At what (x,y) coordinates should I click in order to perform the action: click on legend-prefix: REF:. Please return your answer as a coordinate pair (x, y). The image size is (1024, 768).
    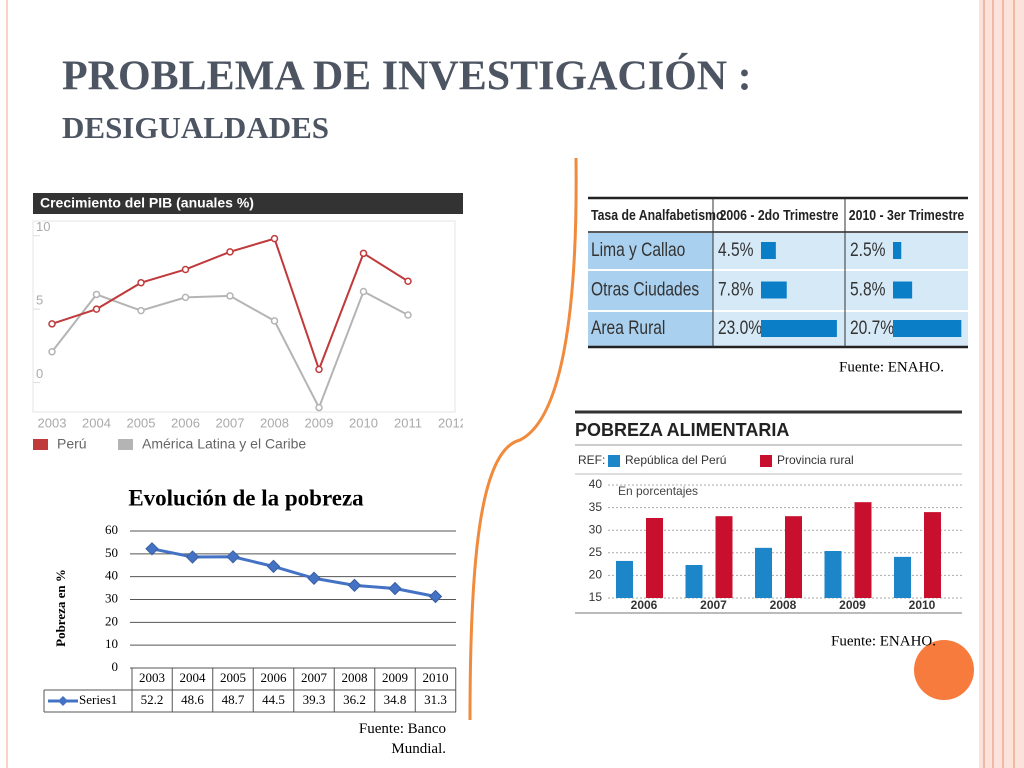
    Looking at the image, I should click on (591, 460).